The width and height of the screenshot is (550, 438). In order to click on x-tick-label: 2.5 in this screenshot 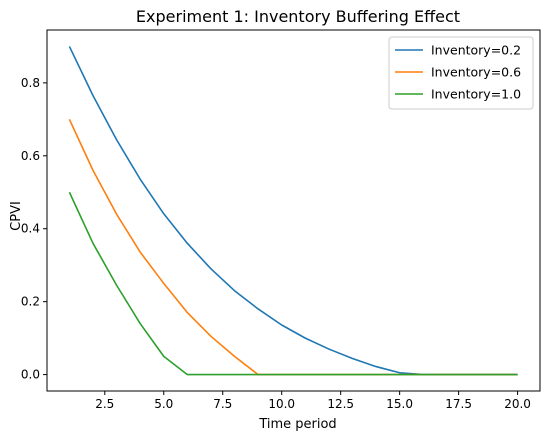, I will do `click(104, 404)`.